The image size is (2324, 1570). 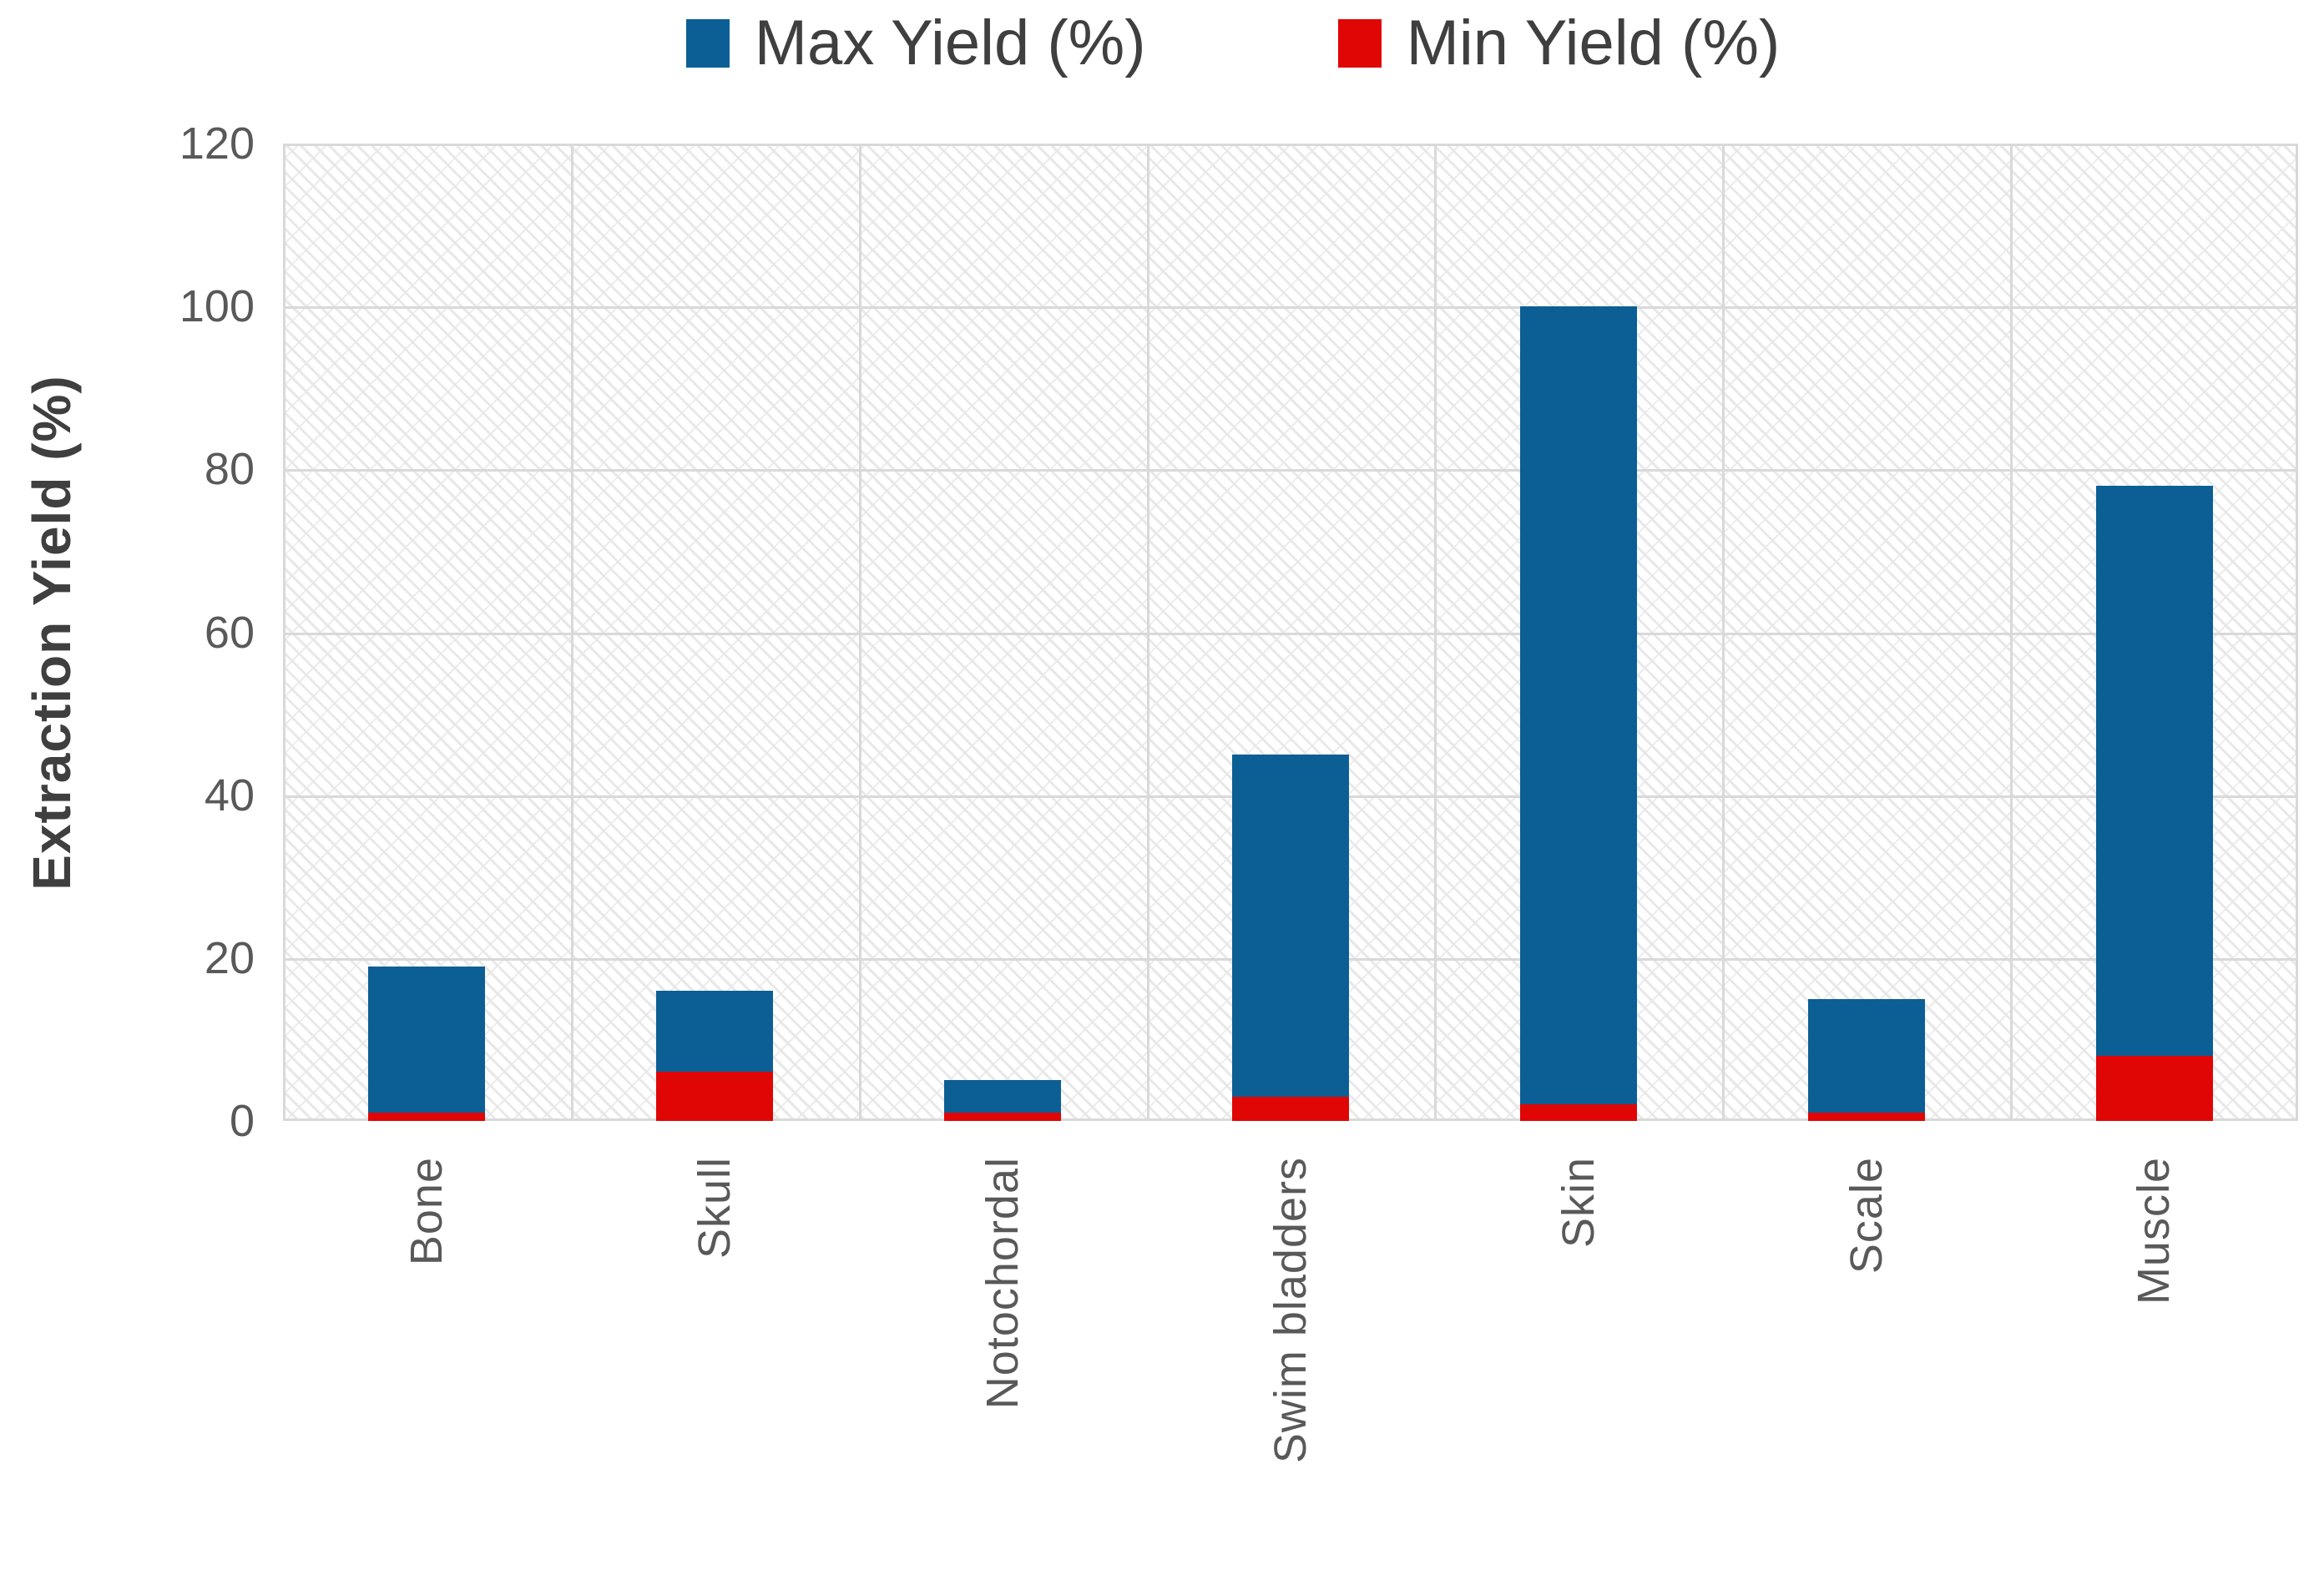 What do you see at coordinates (1197, 43) in the screenshot?
I see `chart-legend: Max Yield (%) Min Yield (%)` at bounding box center [1197, 43].